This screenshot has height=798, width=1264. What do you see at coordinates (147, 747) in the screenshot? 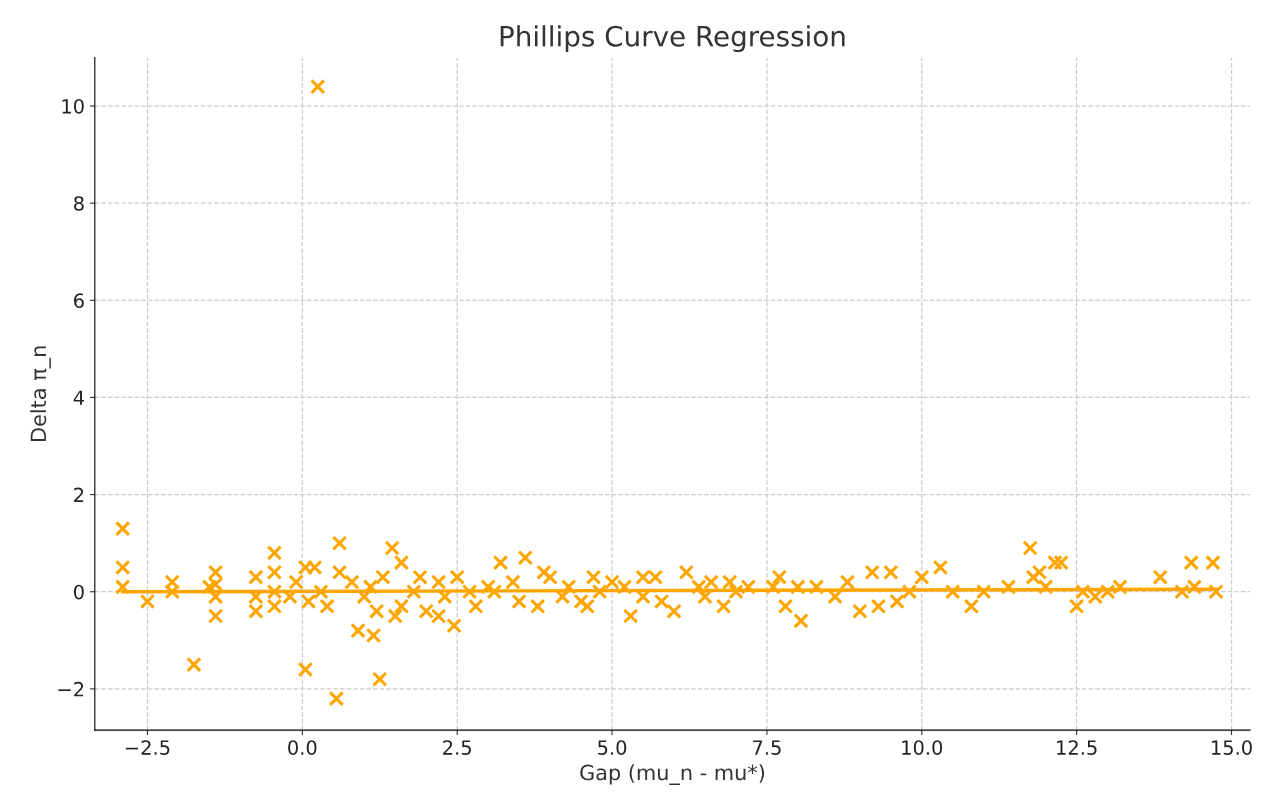
I see `x-tick-label: −2.5` at bounding box center [147, 747].